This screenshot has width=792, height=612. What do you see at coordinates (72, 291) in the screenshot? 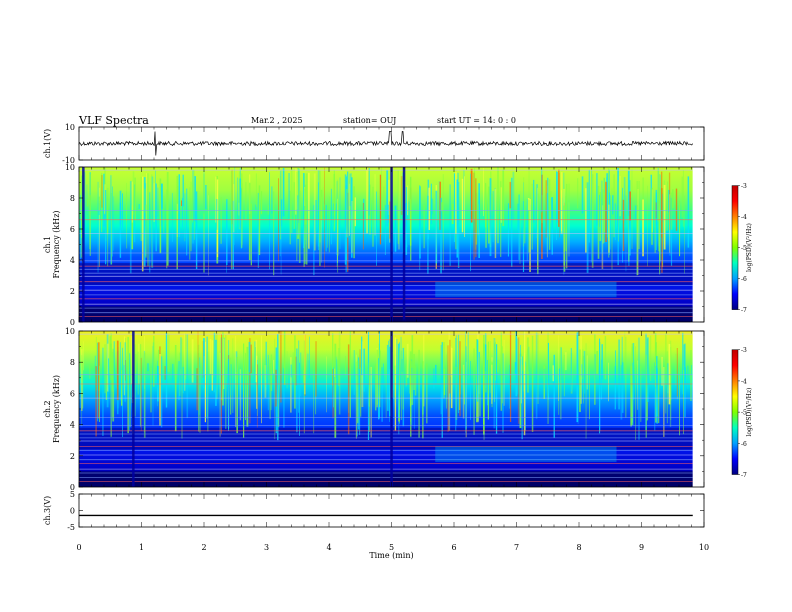
I see `y-tick-label: 2` at bounding box center [72, 291].